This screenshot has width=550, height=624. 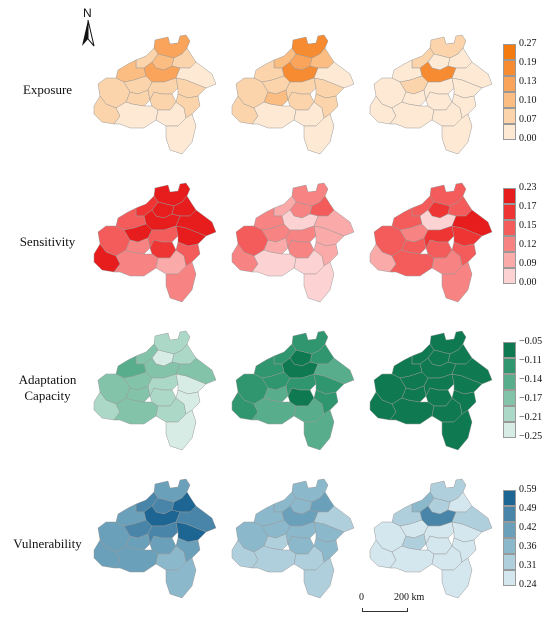 I want to click on legend-tick-label: −0.21, so click(x=531, y=417).